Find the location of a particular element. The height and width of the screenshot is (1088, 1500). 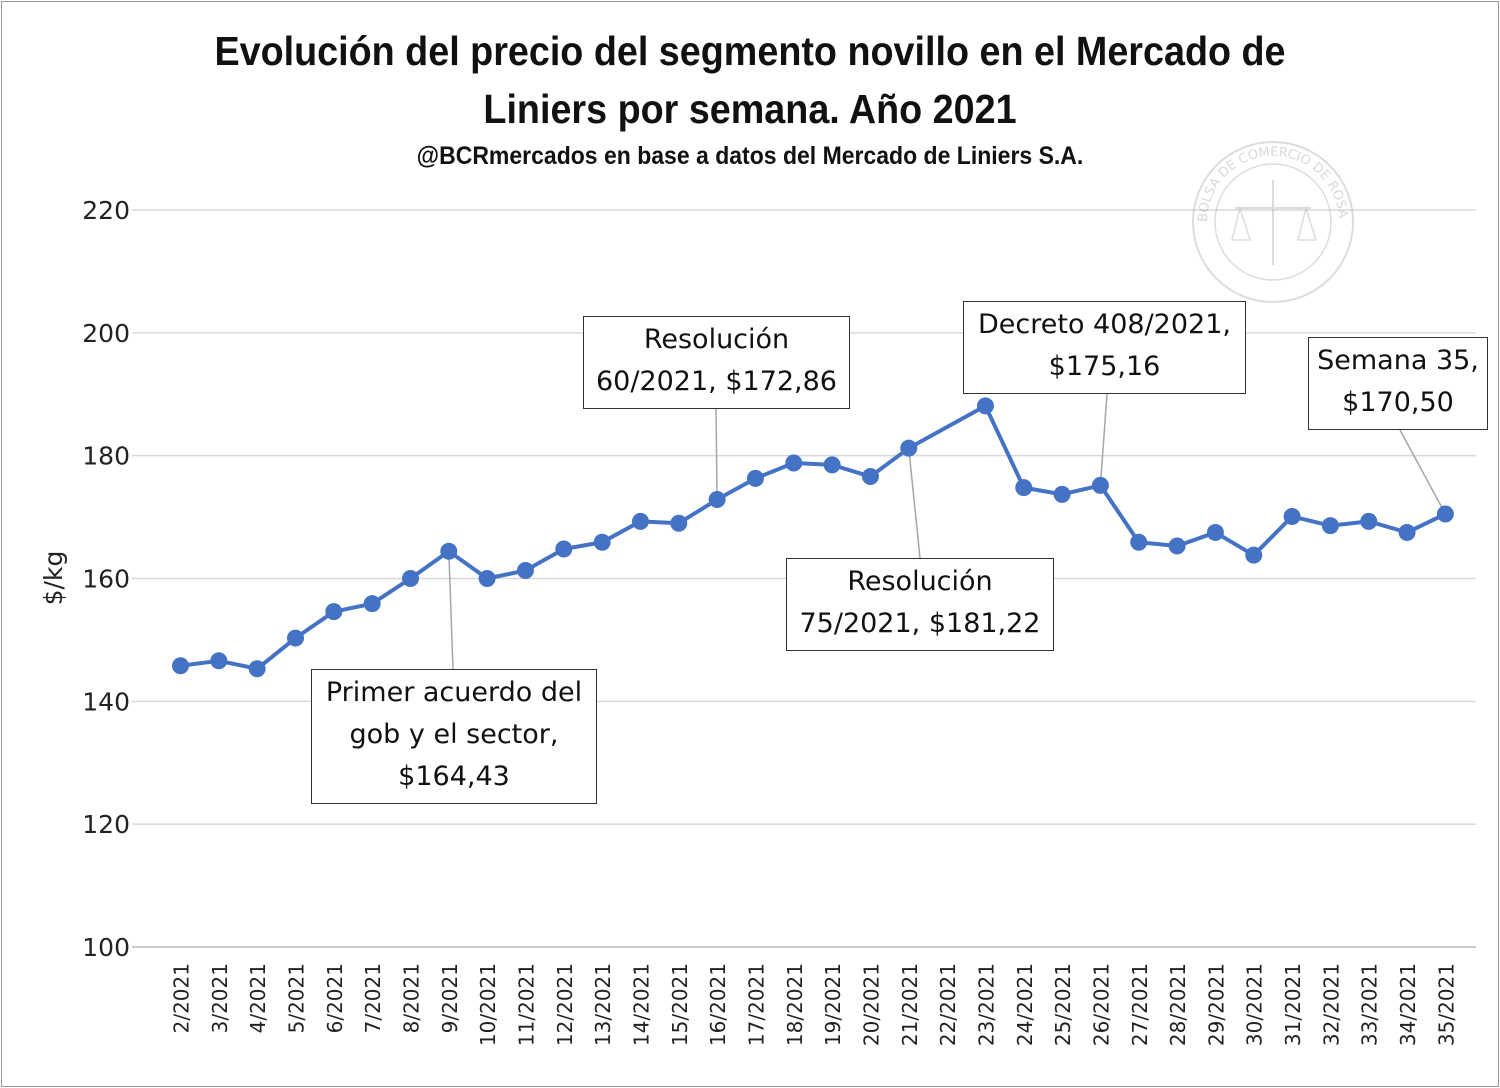

x-tick-label: 6/2021 is located at coordinates (335, 998).